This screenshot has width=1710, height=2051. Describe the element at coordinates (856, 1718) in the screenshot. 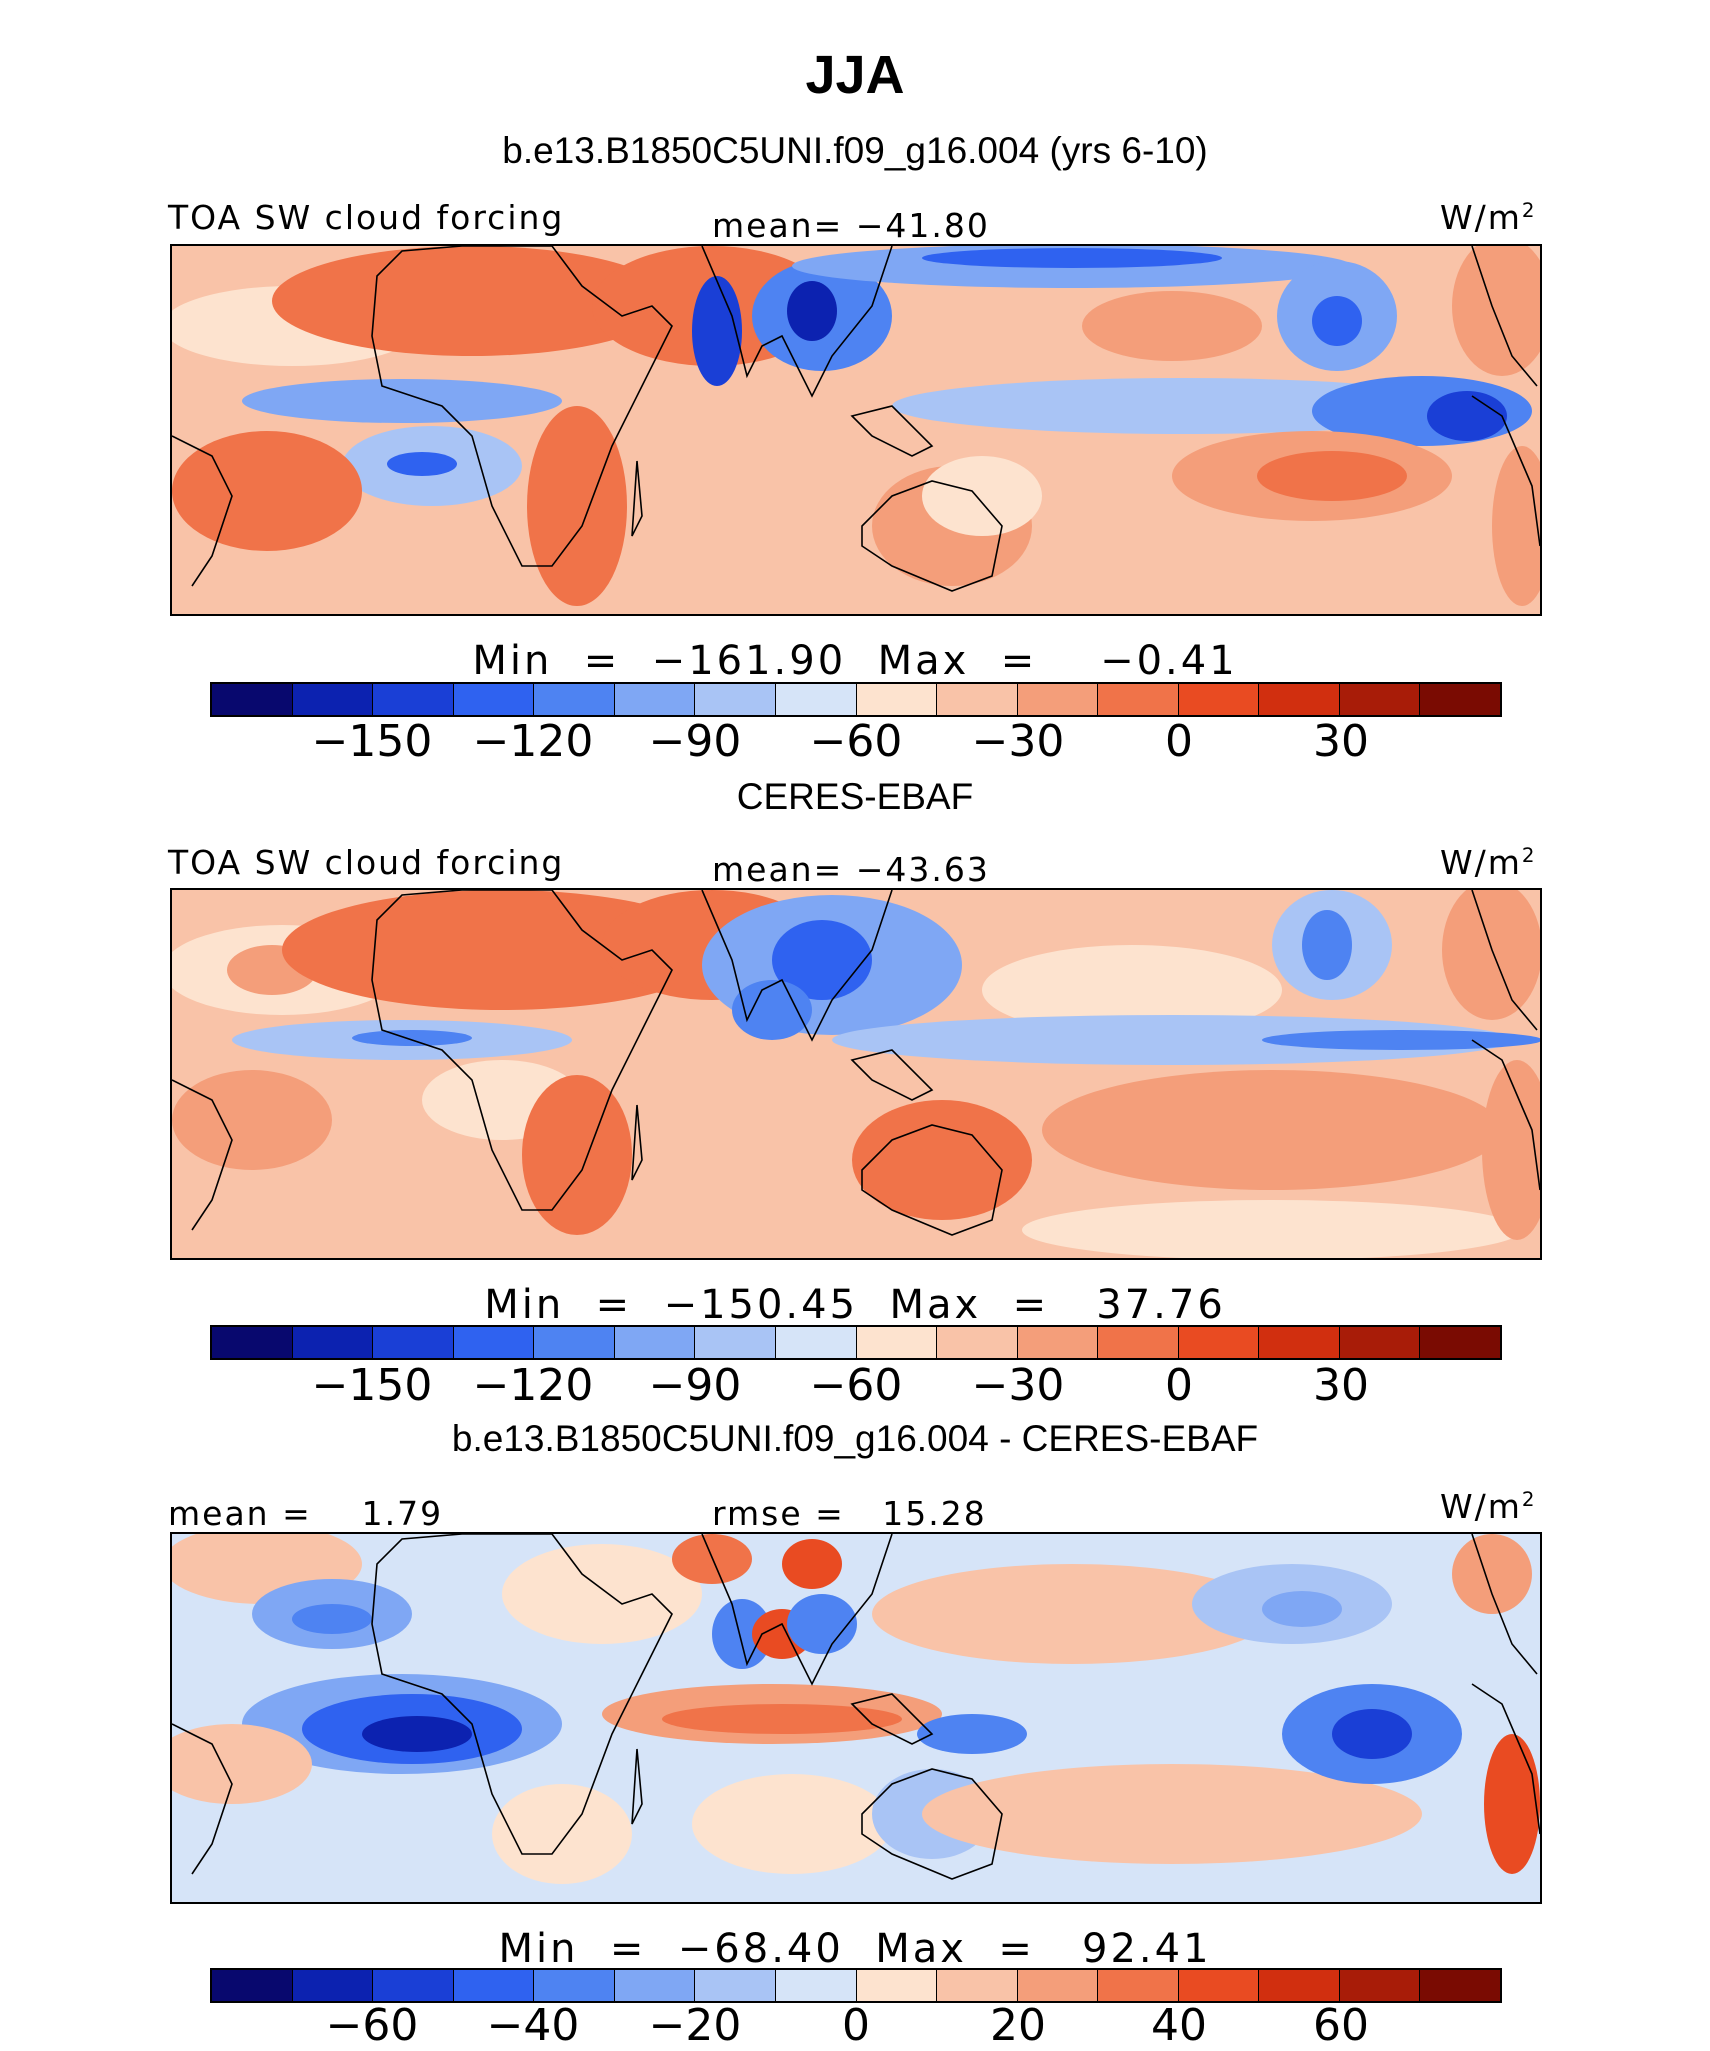

I see `panel3-map` at that location.